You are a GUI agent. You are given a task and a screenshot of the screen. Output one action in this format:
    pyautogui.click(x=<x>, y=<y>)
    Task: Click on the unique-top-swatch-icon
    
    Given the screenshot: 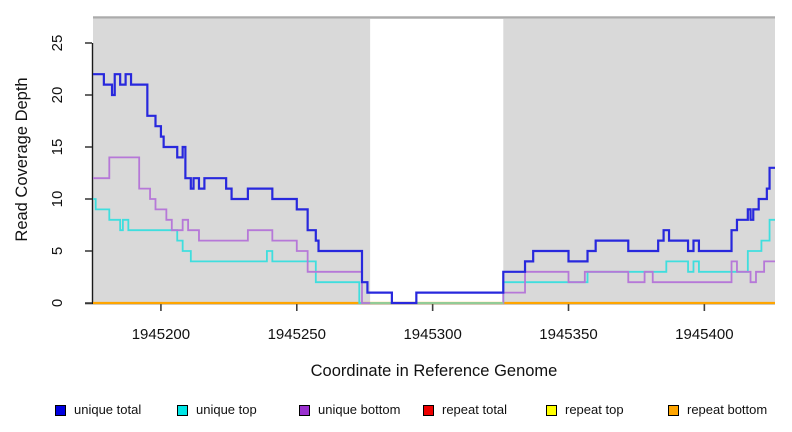 What is the action you would take?
    pyautogui.click(x=182, y=410)
    